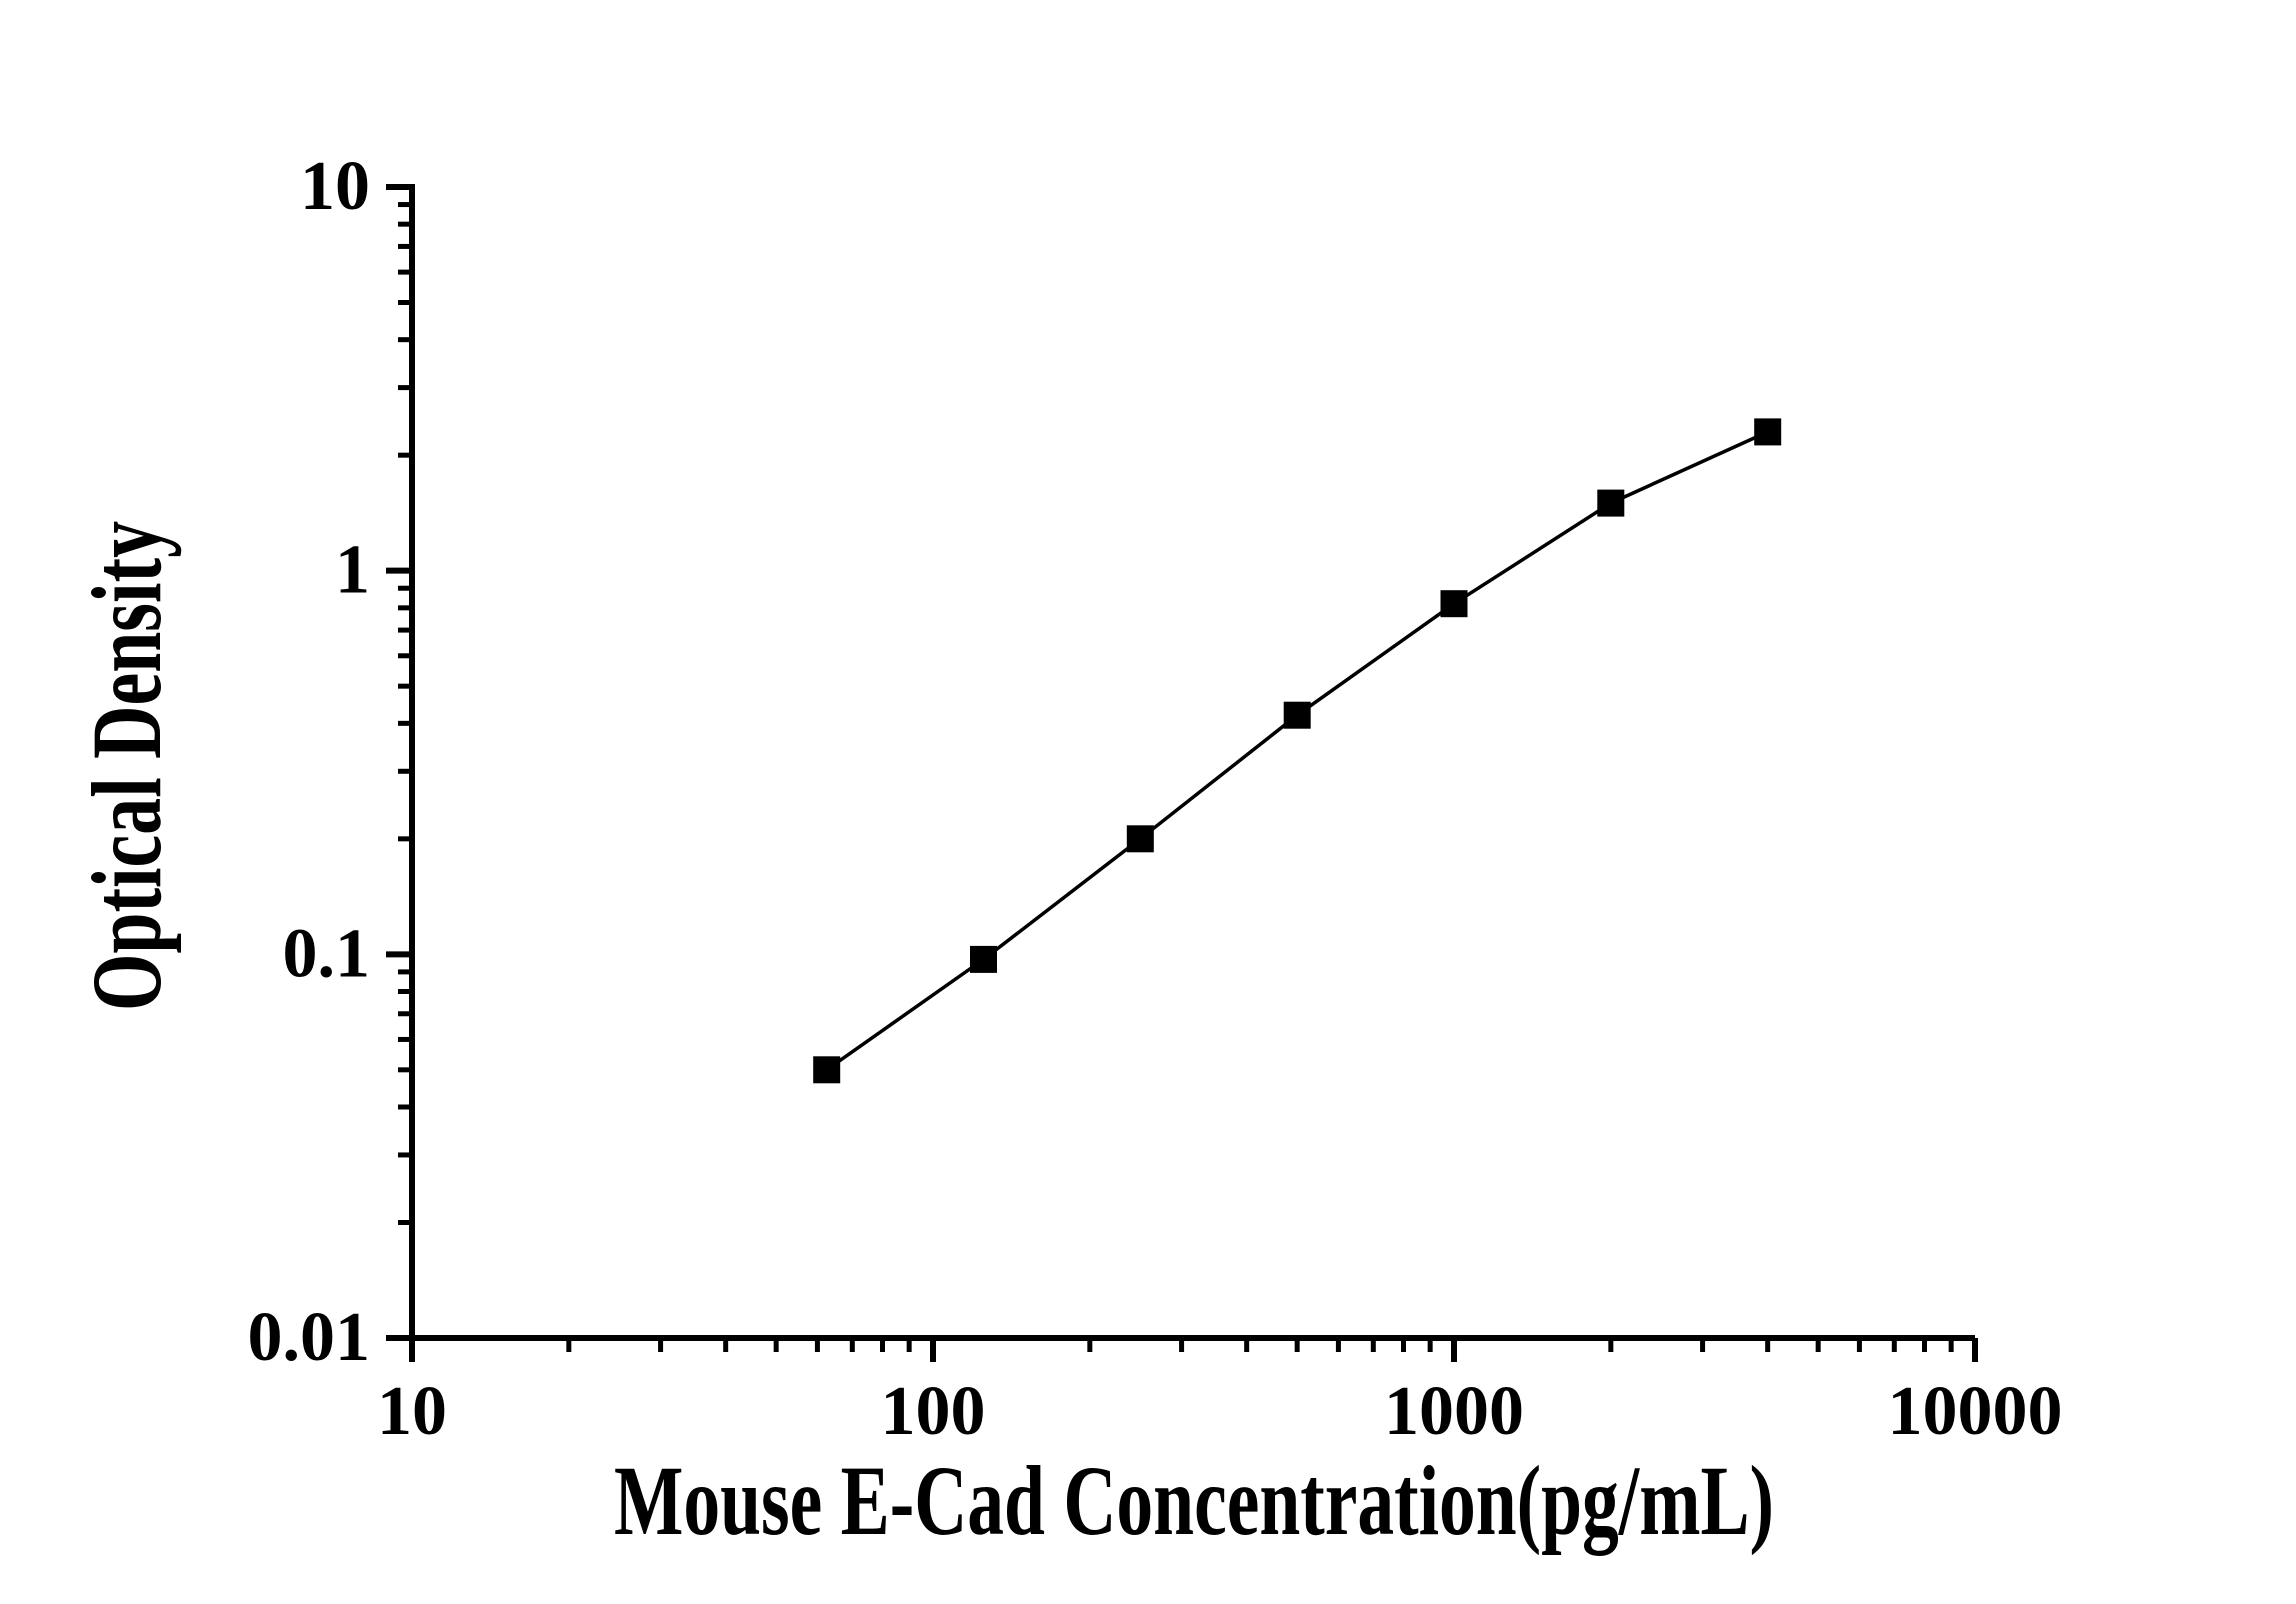 This screenshot has height=1604, width=2296. Describe the element at coordinates (126, 766) in the screenshot. I see `y-axis-title: Optical Density` at that location.